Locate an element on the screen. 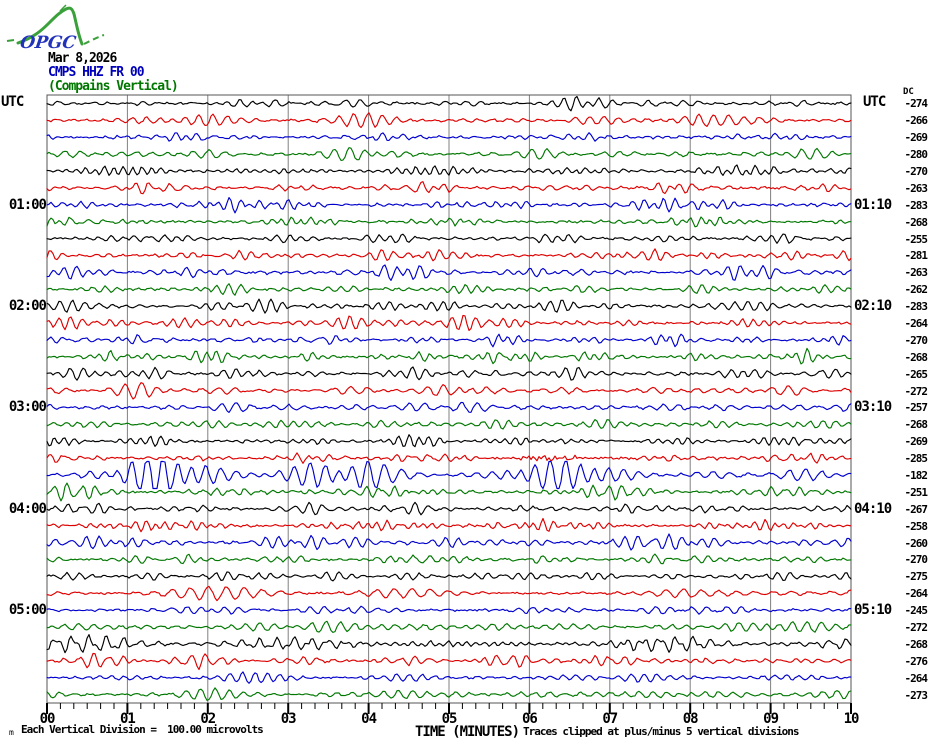  header-station-name: (Compains Vertical) is located at coordinates (113, 86).